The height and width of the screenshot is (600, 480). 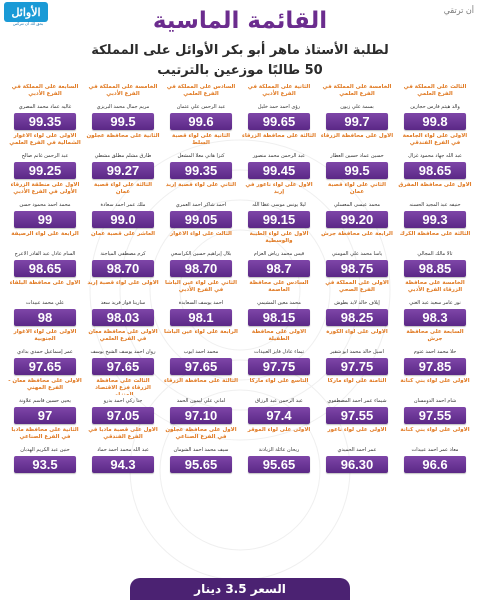 I want to click on student-score-badge: 99.6, so click(x=201, y=121).